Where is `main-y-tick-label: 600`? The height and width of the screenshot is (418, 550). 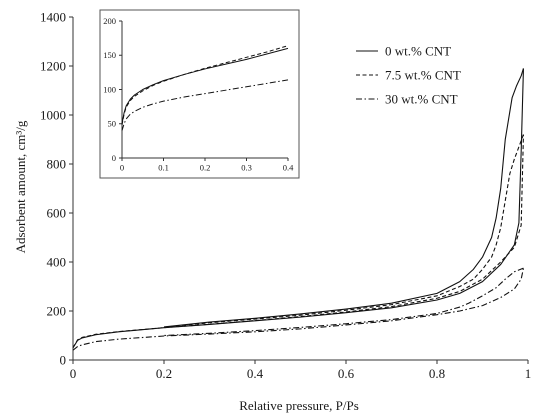
main-y-tick-label: 600 is located at coordinates (57, 213).